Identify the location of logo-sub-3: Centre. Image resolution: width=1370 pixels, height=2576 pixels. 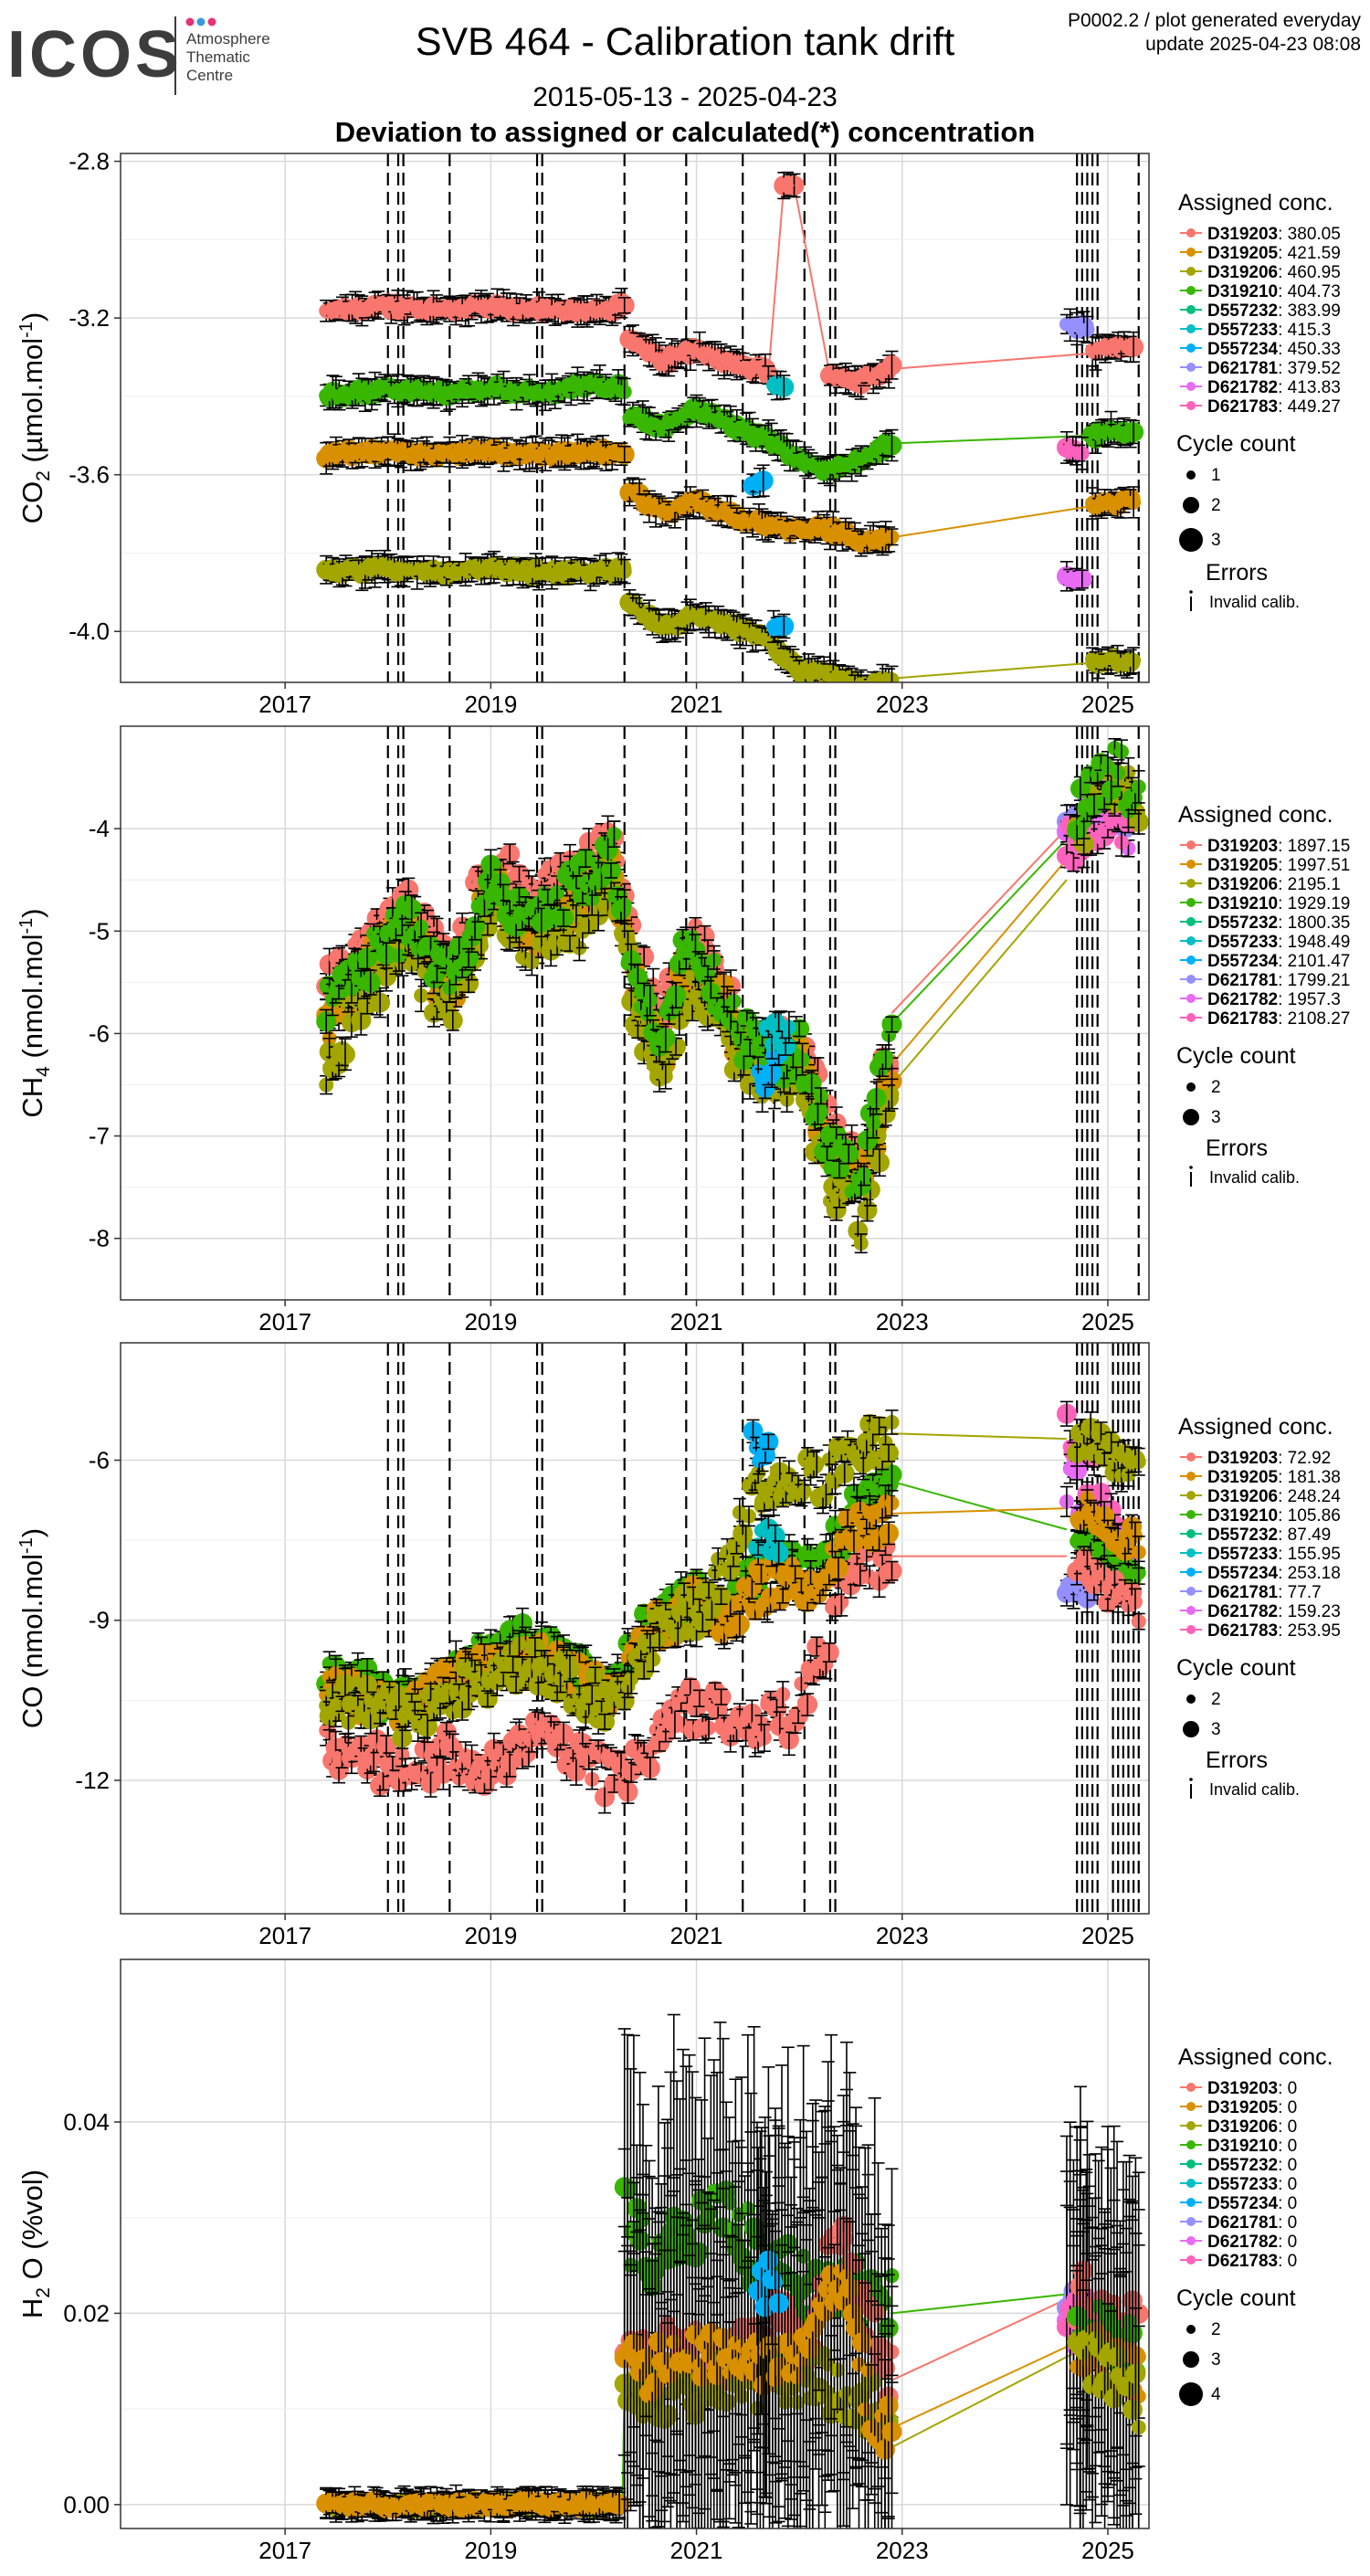
(209, 75).